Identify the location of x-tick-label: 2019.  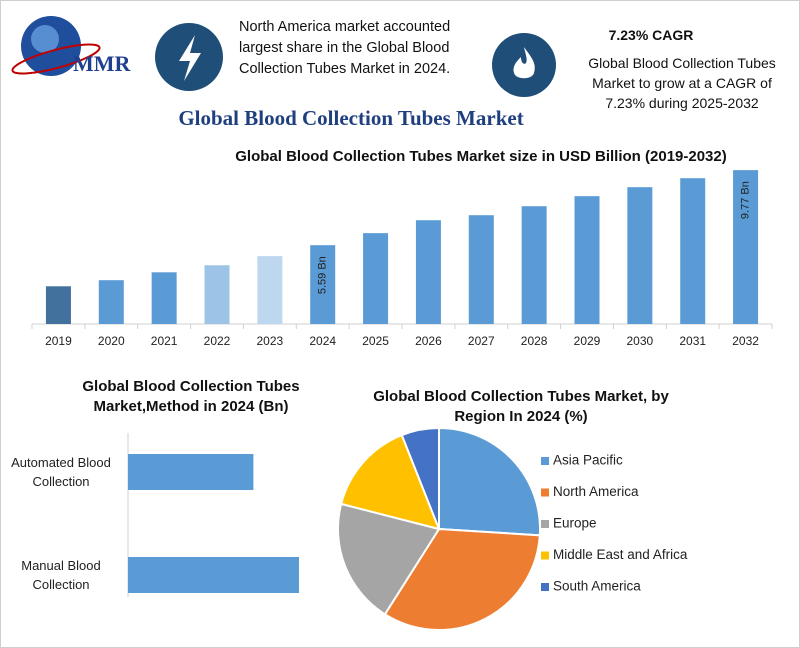
(58, 341).